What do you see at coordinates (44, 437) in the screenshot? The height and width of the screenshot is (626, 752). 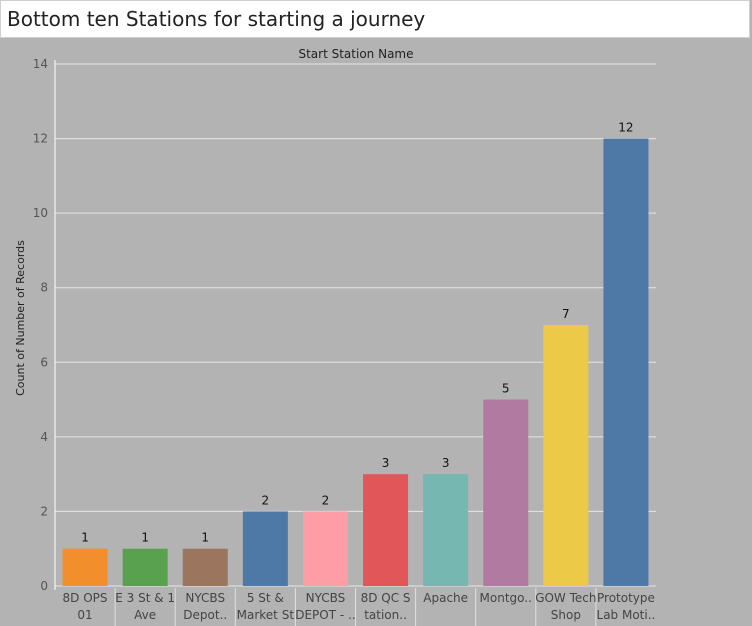 I see `y-tick-label: 4` at bounding box center [44, 437].